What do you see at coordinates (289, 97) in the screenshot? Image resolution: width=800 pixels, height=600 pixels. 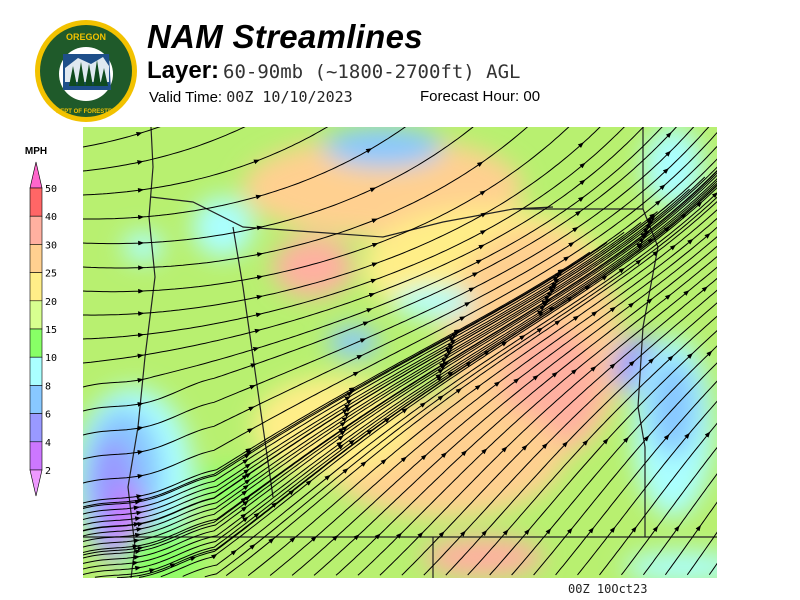 I see `valid-time-value: 00Z 10/10/2023` at bounding box center [289, 97].